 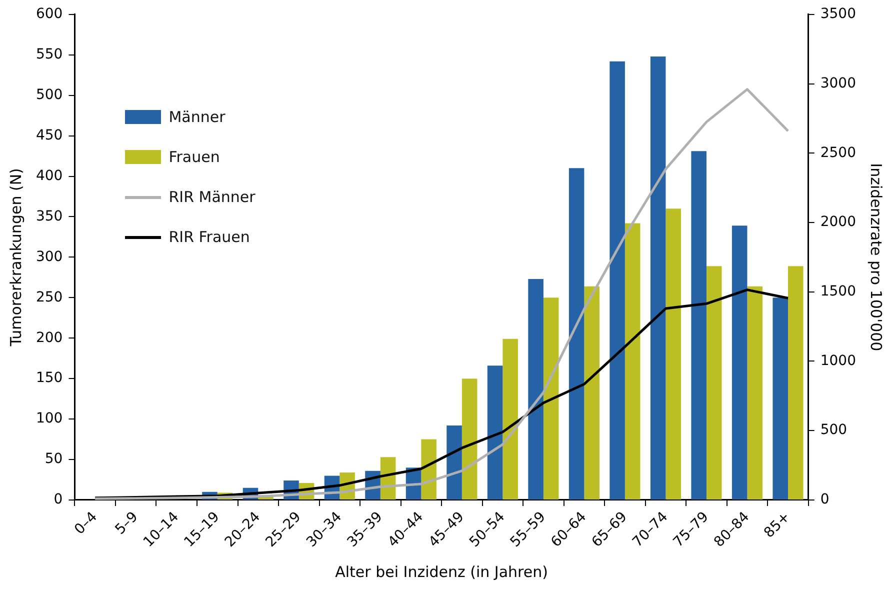 What do you see at coordinates (49, 216) in the screenshot?
I see `y-tick-label: 350` at bounding box center [49, 216].